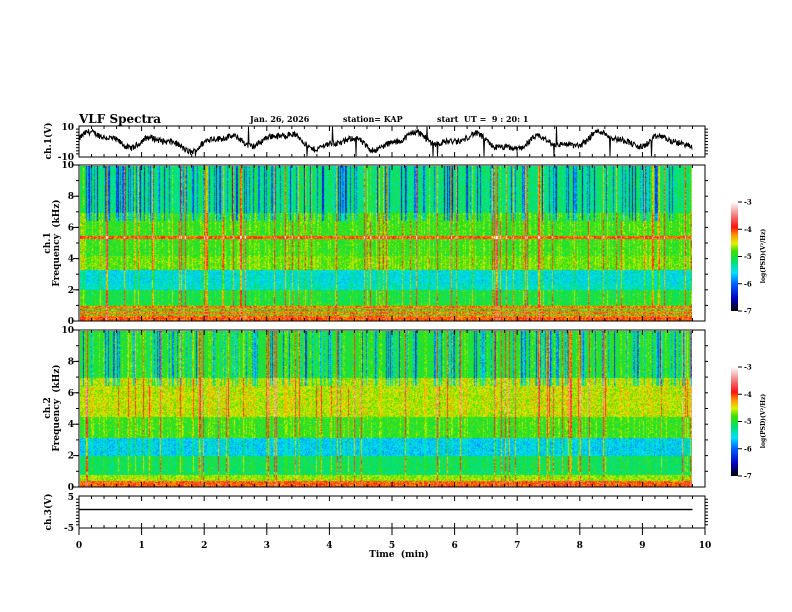  I want to click on ch3-waveform-panel: 5 -5 ch.3(V), so click(375, 513).